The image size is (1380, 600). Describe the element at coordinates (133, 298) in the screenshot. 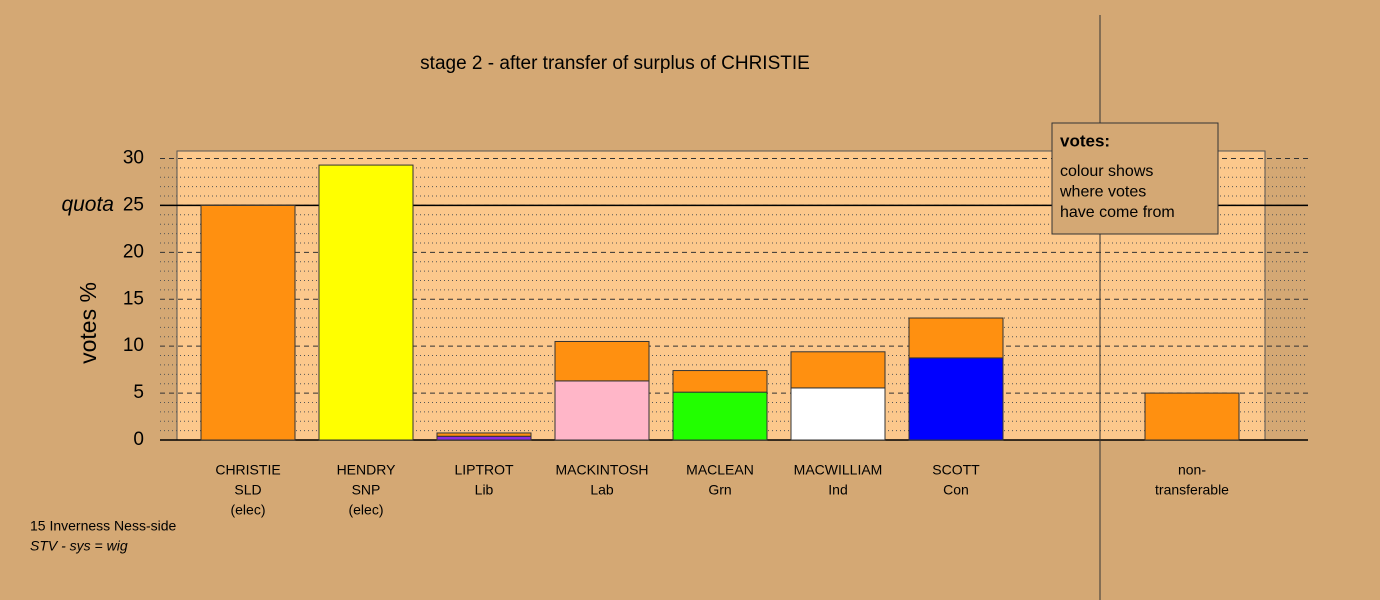

I see `y-tick-label: 15` at that location.